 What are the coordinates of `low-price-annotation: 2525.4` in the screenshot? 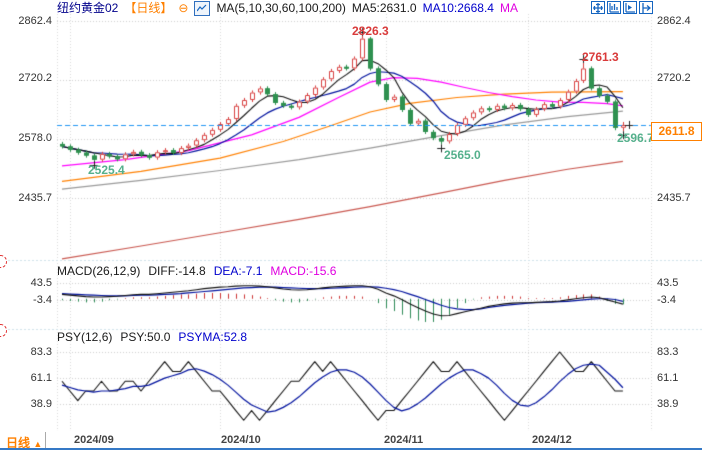 It's located at (106, 170).